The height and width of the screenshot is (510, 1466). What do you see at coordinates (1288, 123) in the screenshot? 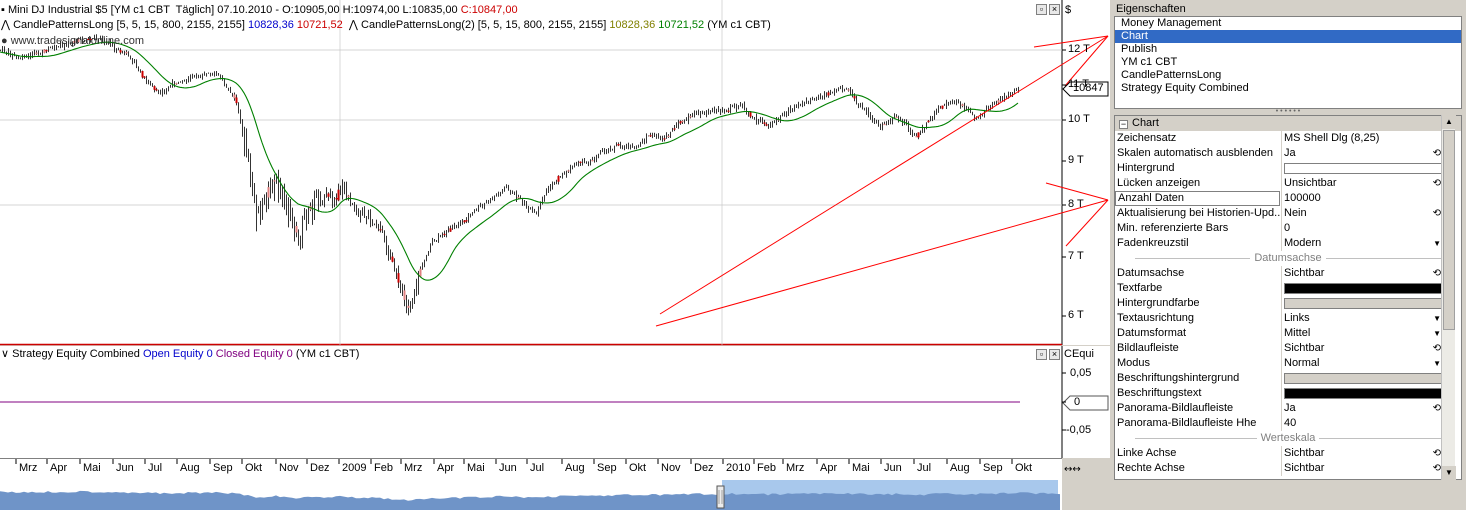
I see `property-category: − Chart` at bounding box center [1288, 123].